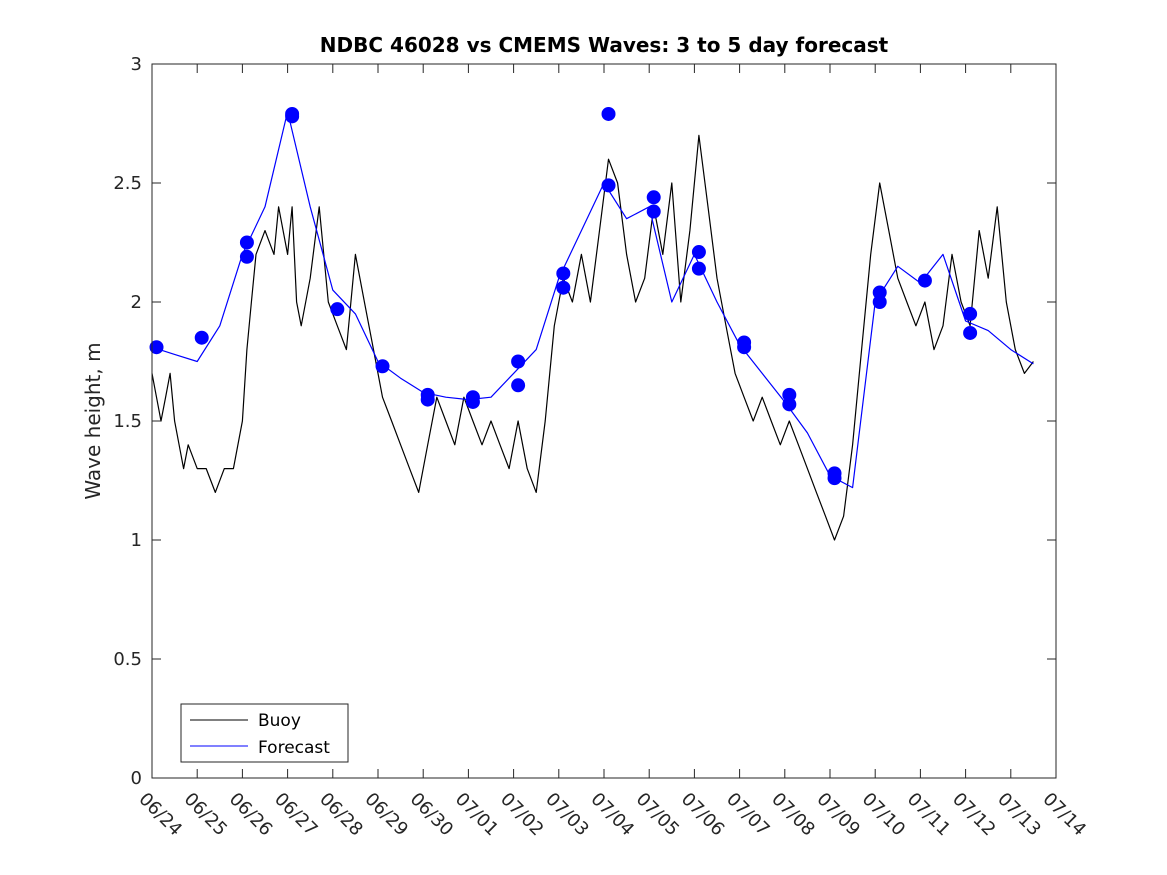  Describe the element at coordinates (929, 815) in the screenshot. I see `x-tick-label: 07/11` at that location.